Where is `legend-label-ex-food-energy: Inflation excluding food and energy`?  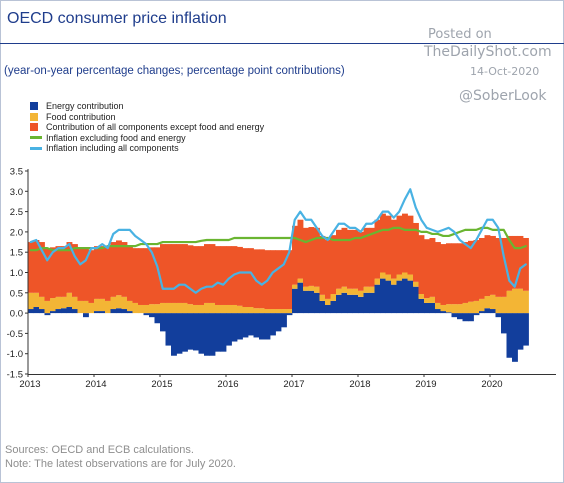
legend-label-ex-food-energy: Inflation excluding food and energy is located at coordinates (116, 137).